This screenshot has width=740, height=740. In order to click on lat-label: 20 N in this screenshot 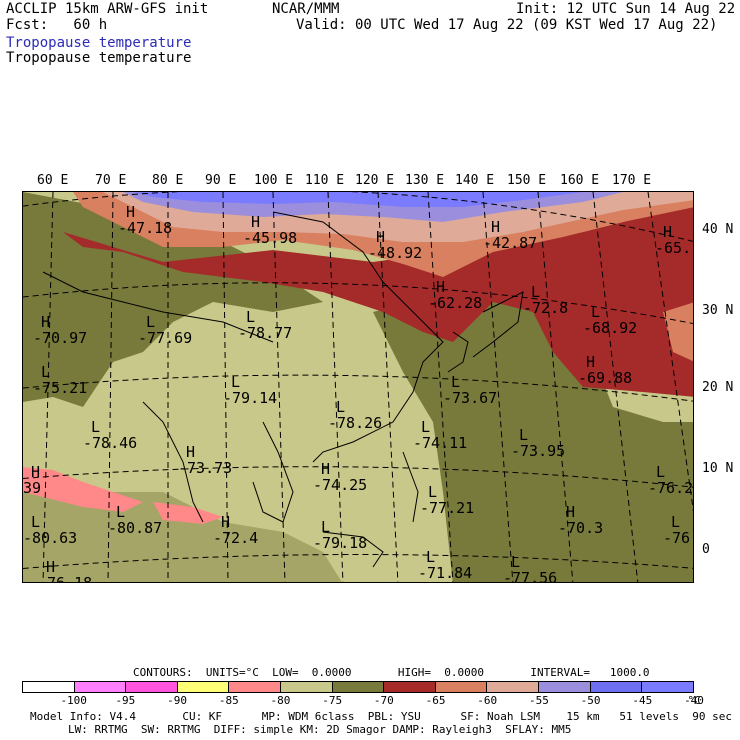, I will do `click(718, 387)`.